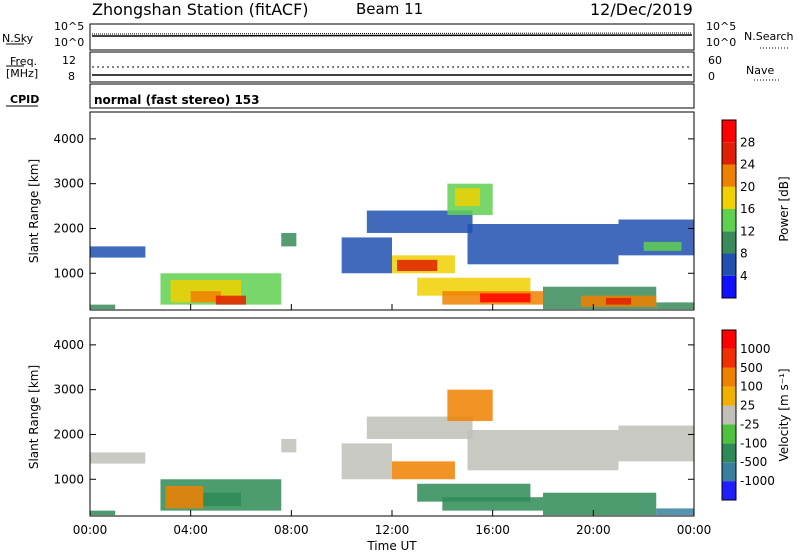 This screenshot has height=554, width=800. I want to click on colorbar-tick-label: -25, so click(750, 424).